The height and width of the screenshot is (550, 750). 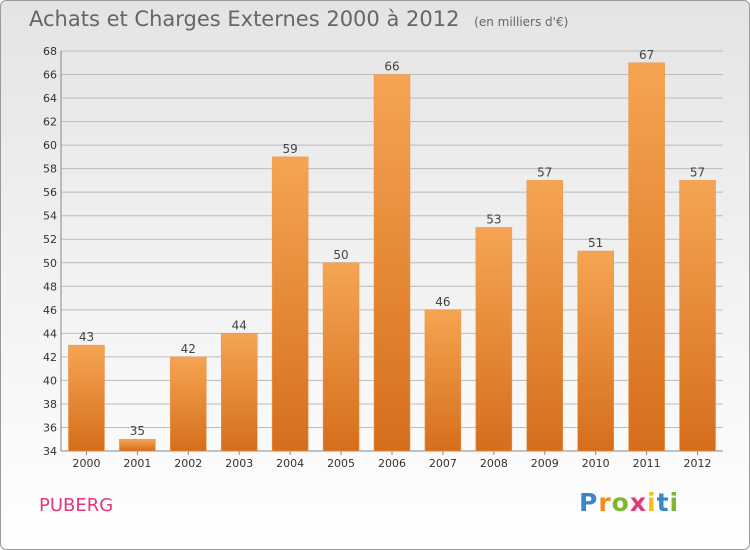 What do you see at coordinates (50, 404) in the screenshot?
I see `y-tick-label: 38` at bounding box center [50, 404].